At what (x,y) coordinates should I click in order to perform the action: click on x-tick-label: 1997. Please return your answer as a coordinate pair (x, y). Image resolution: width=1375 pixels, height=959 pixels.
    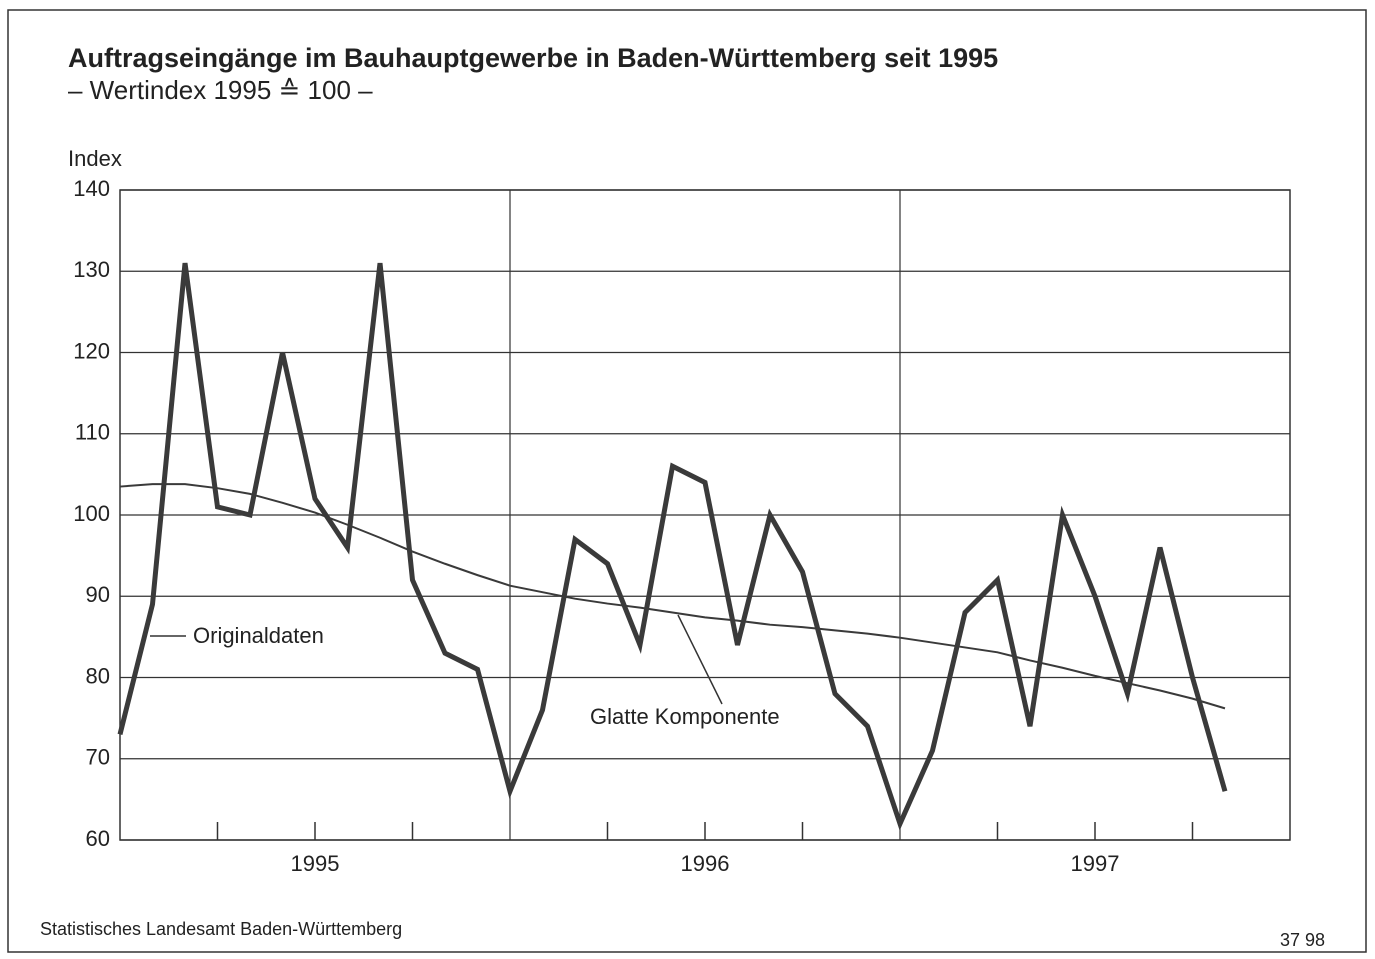
    Looking at the image, I should click on (1095, 863).